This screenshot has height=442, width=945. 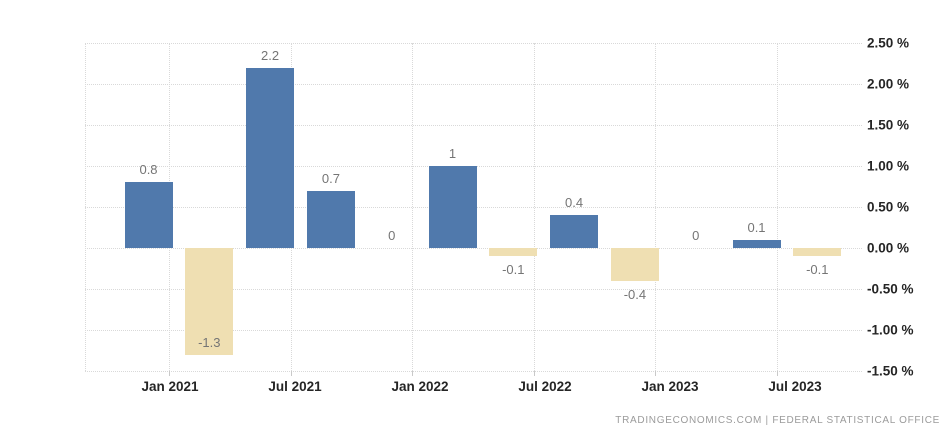 I want to click on bar-apr-2023, so click(x=756, y=243).